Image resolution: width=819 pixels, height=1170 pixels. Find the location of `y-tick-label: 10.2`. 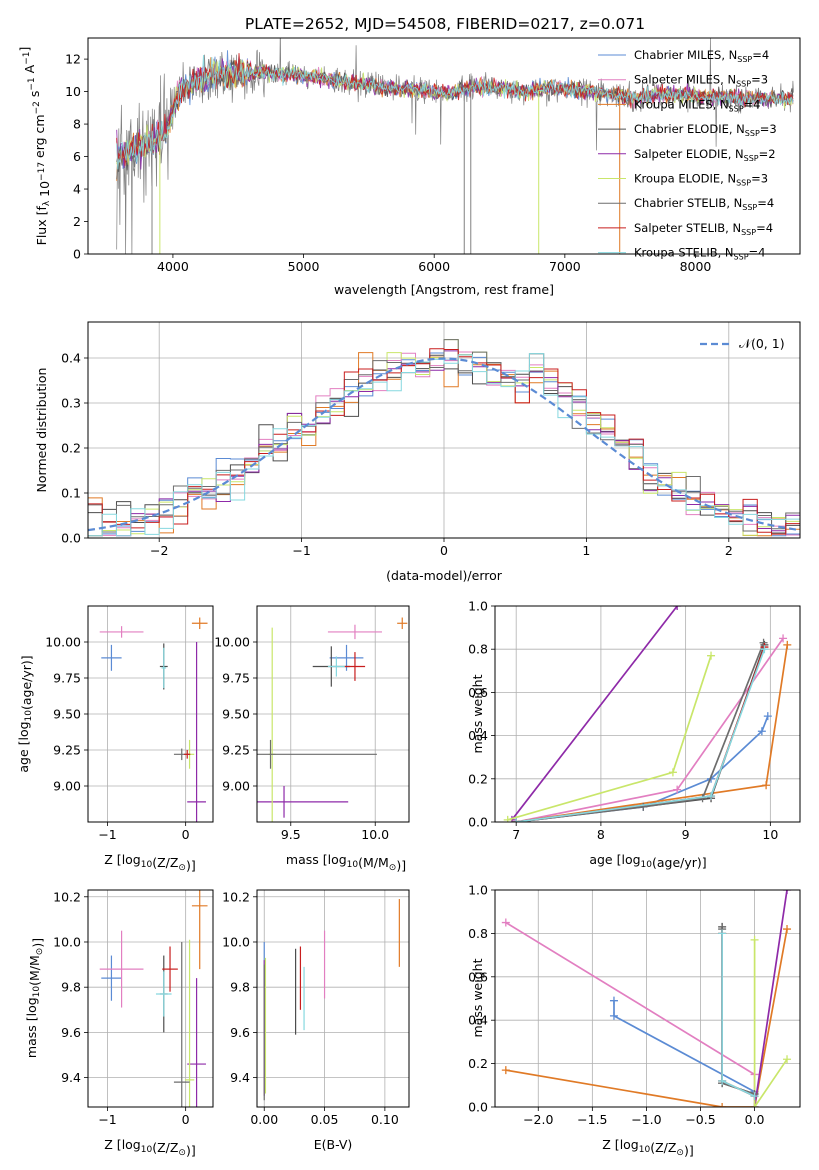

y-tick-label: 10.2 is located at coordinates (67, 896).